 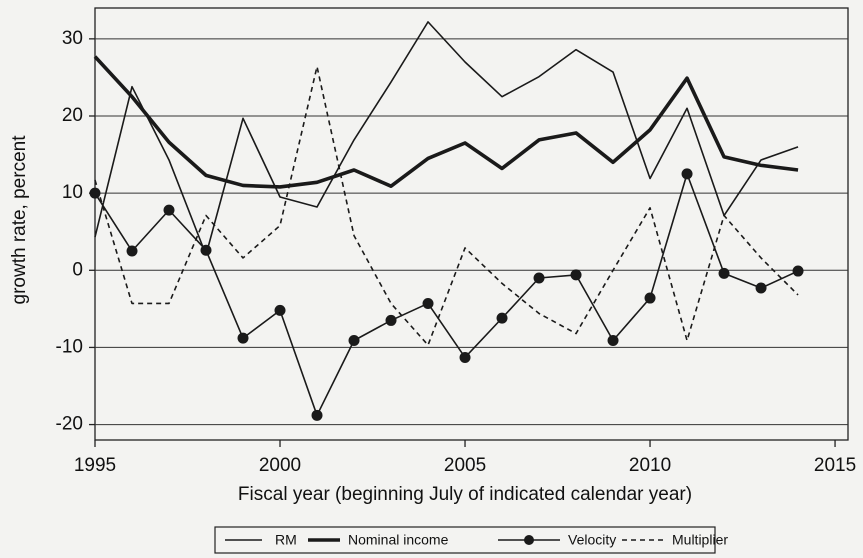 What do you see at coordinates (592, 540) in the screenshot?
I see `legend-label: Velocity` at bounding box center [592, 540].